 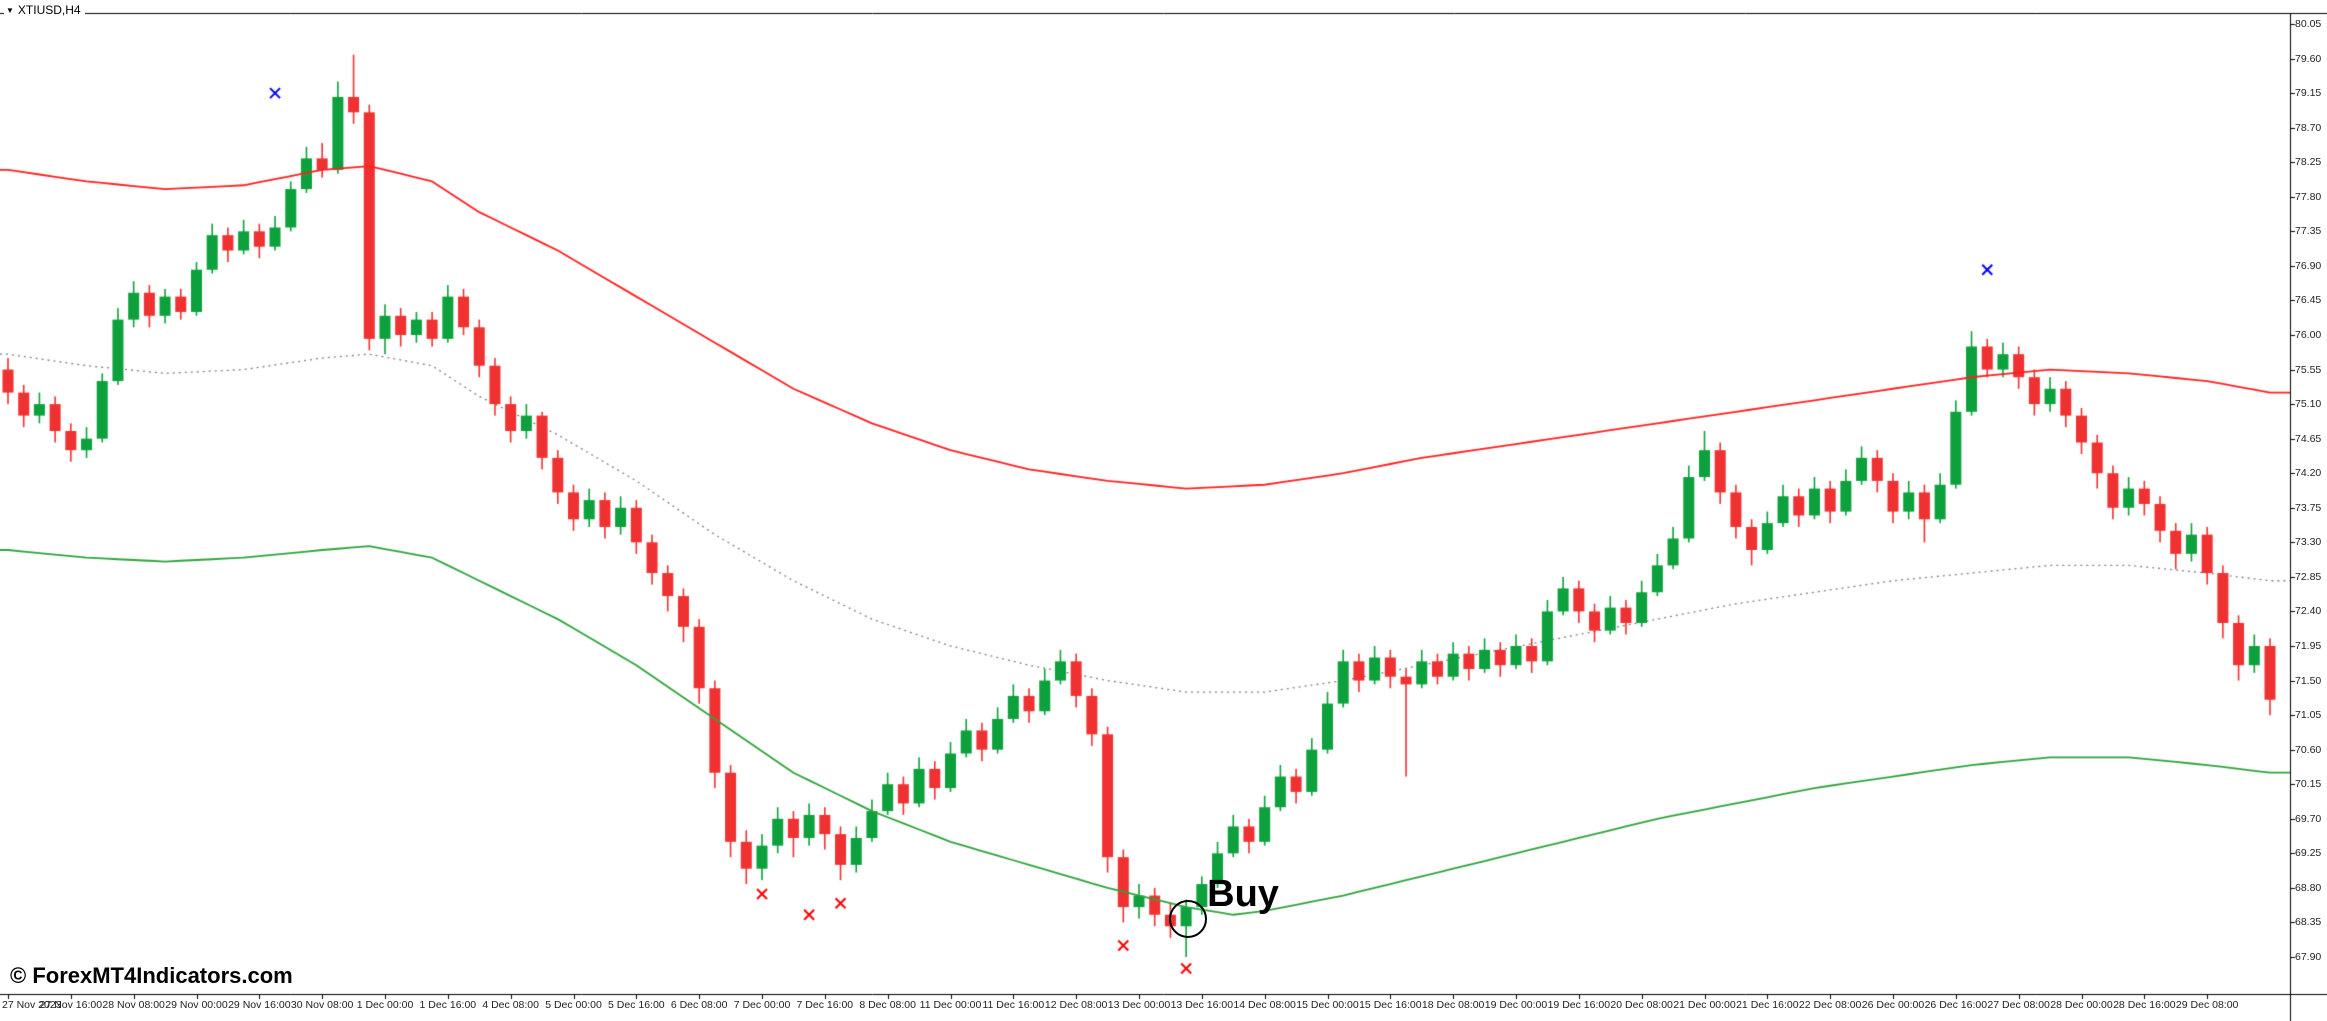 What do you see at coordinates (10, 10) in the screenshot?
I see `chart-dropdown-icon: ▼` at bounding box center [10, 10].